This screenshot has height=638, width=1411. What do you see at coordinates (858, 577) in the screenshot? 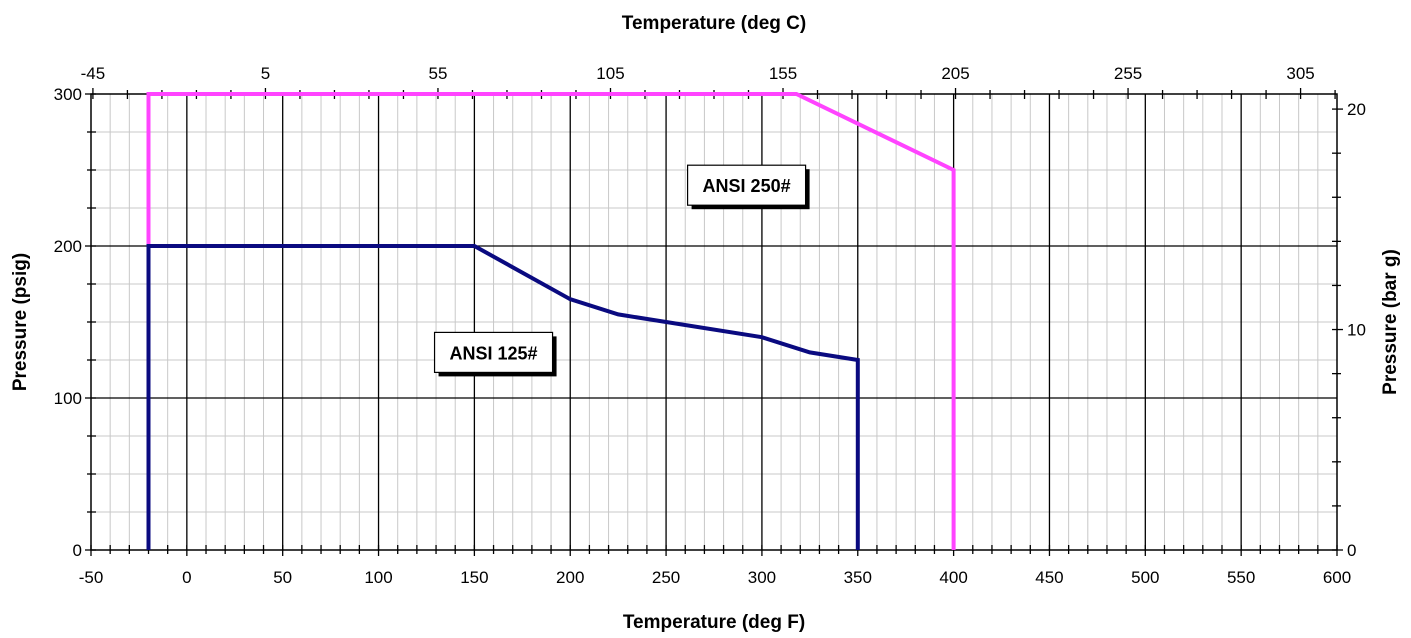
I see `x-tick-label: 350` at bounding box center [858, 577].